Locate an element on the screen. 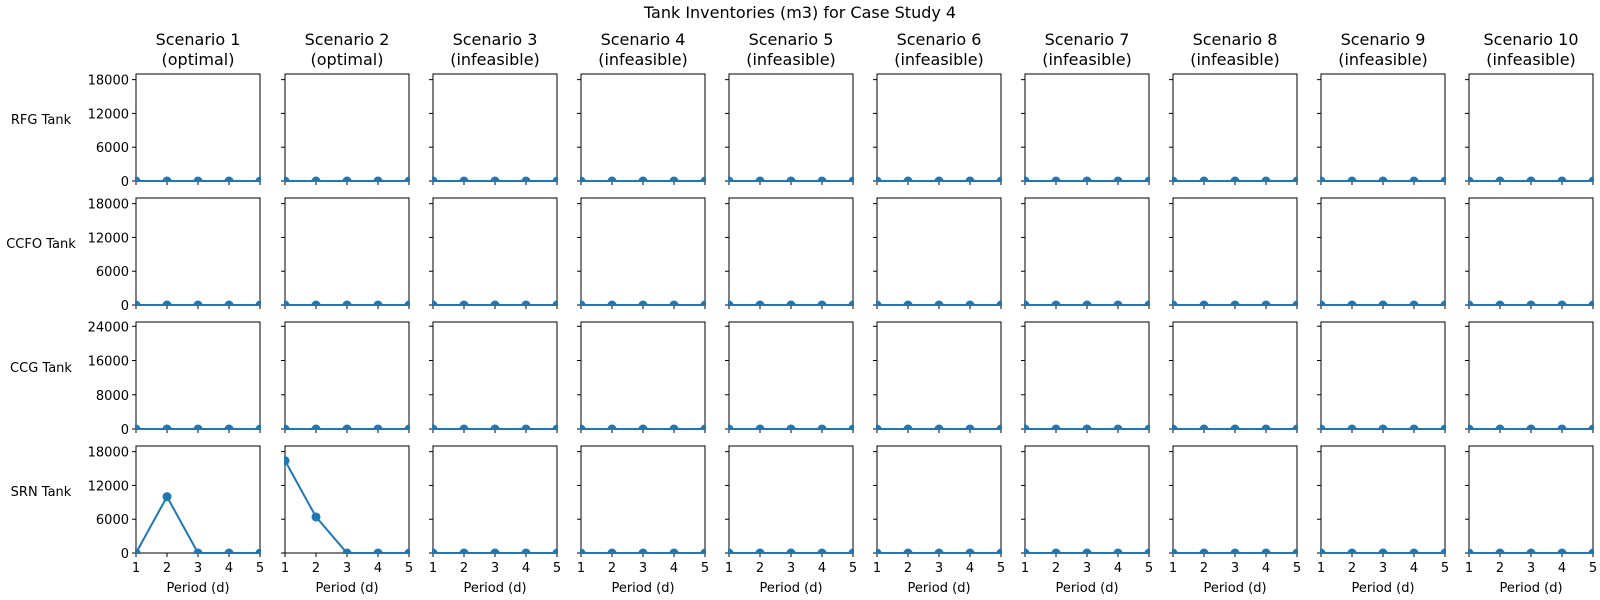 The height and width of the screenshot is (600, 1600). subplot: 0 8000 16000 24000 is located at coordinates (174, 379).